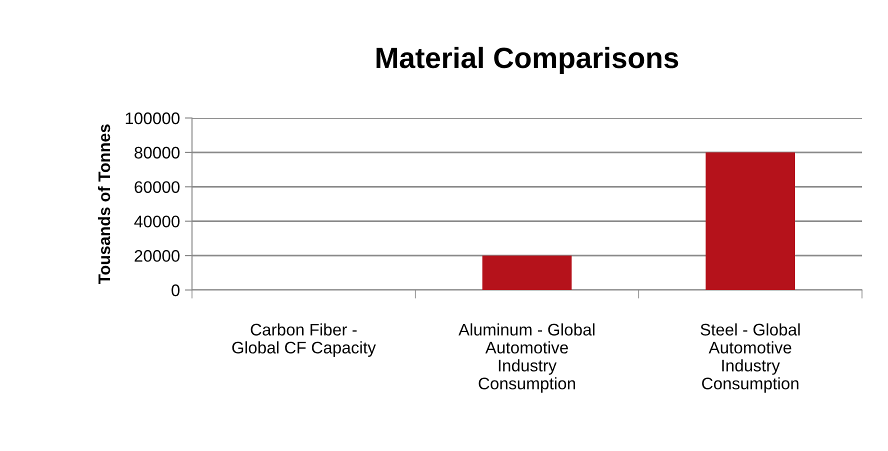  Describe the element at coordinates (526, 358) in the screenshot. I see `x-tick-label: Aluminum - Global Automotive Industry Consumption` at that location.